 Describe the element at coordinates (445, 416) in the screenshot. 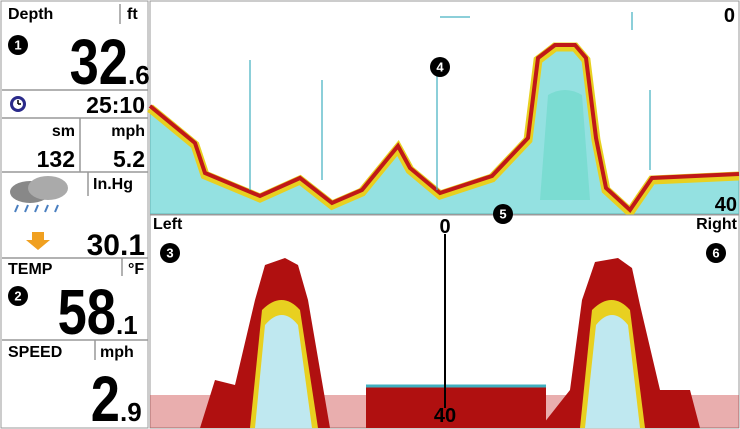

I see `side-bottom-scale: 40` at that location.